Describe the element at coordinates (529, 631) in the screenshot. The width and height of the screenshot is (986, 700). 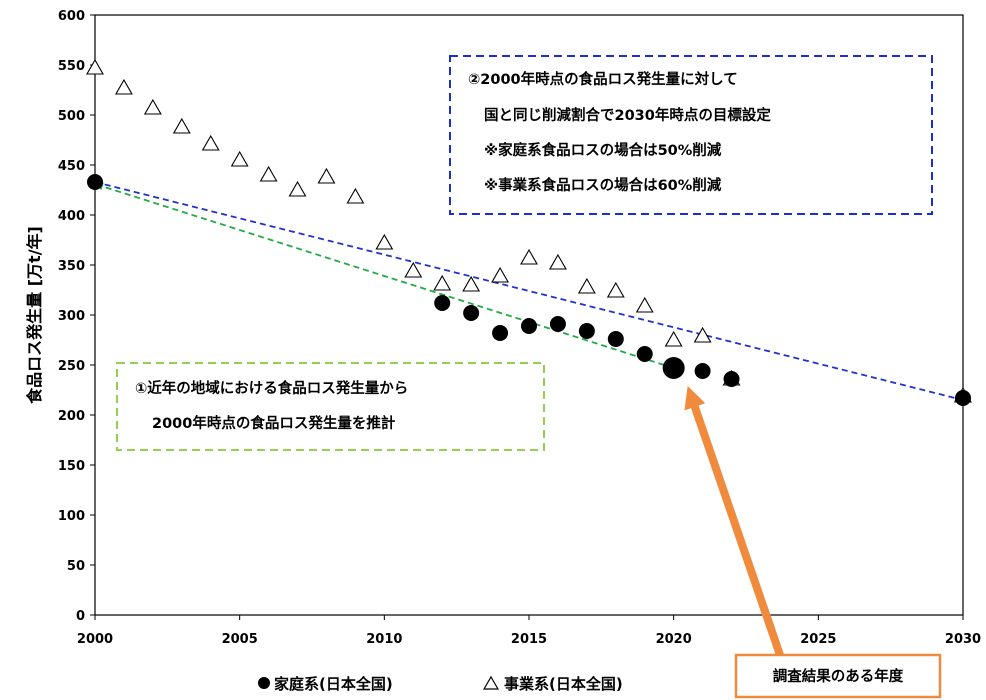
I see `x-axis-ticks: 2000 2005 2010 2015 2020 2025 2030` at that location.